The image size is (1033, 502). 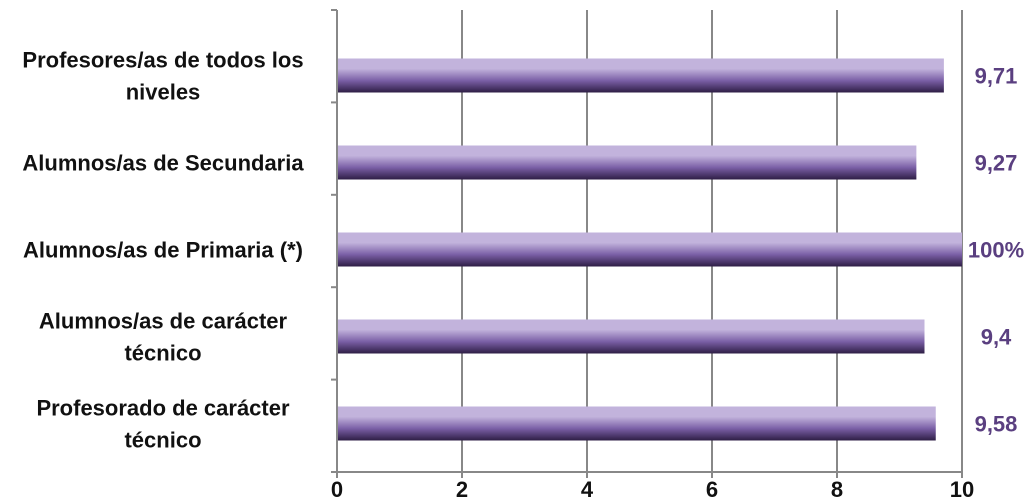 I want to click on data-label: 9,4, so click(x=996, y=337).